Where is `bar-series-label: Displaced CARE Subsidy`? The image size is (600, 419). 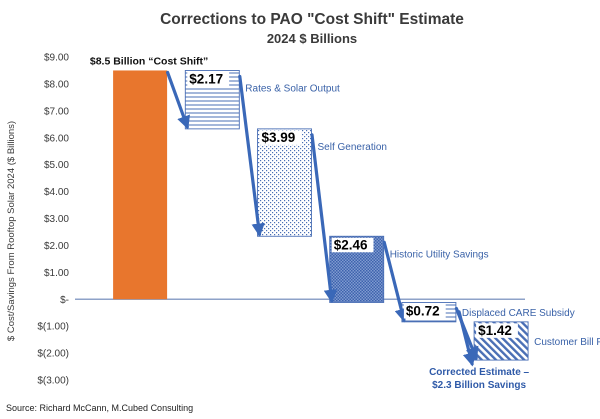
bar-series-label: Displaced CARE Subsidy is located at coordinates (518, 313).